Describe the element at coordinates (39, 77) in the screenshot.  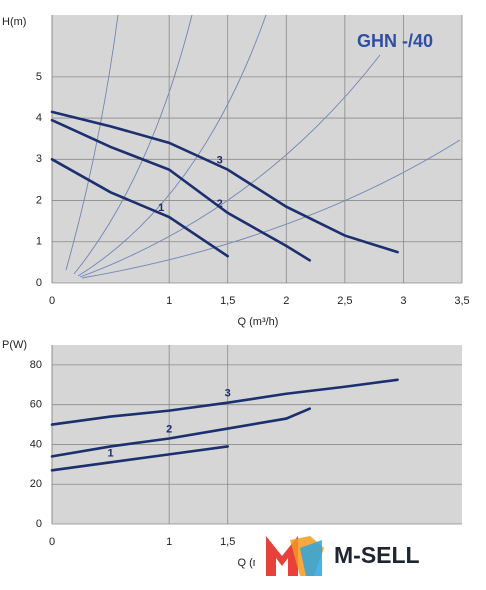
I see `y-tick-label: 5` at that location.